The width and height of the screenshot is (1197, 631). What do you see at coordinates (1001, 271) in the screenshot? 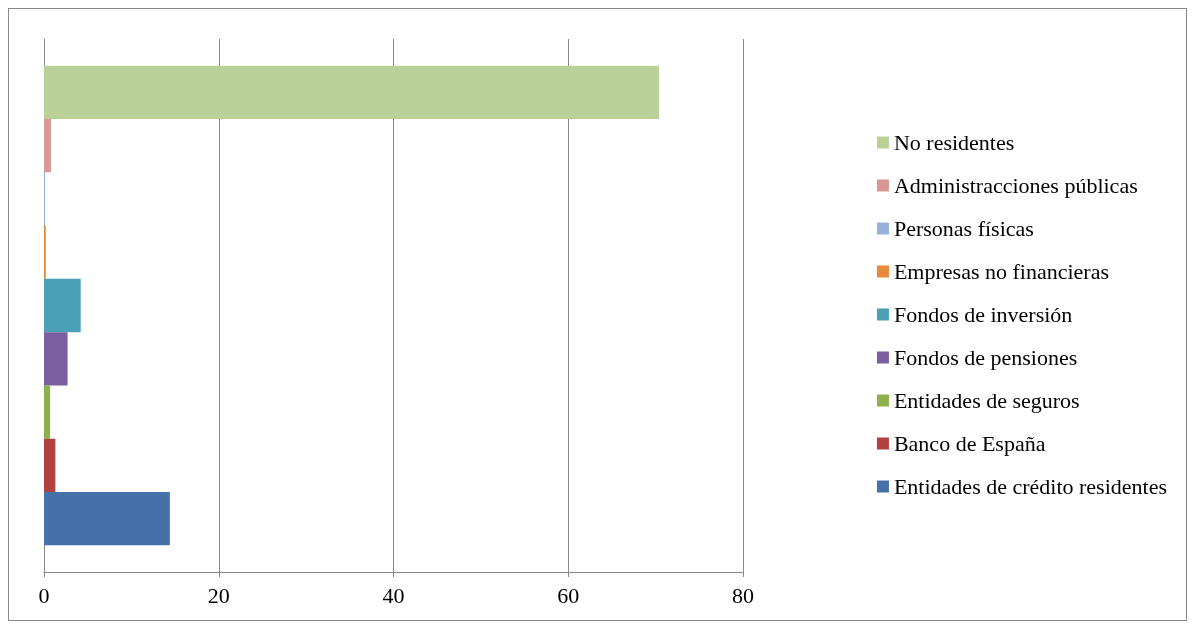
I see `legend-label: Empresas no financieras` at bounding box center [1001, 271].